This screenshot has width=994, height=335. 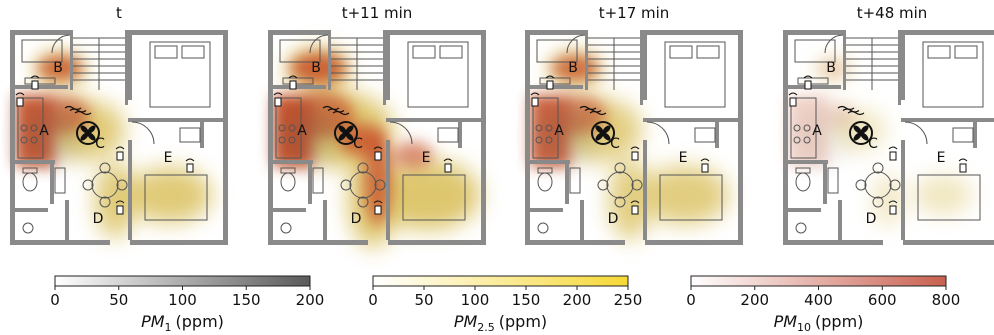 I want to click on colorbar: 0 200 400 600 800 PM10 (ppm), so click(x=823, y=304).